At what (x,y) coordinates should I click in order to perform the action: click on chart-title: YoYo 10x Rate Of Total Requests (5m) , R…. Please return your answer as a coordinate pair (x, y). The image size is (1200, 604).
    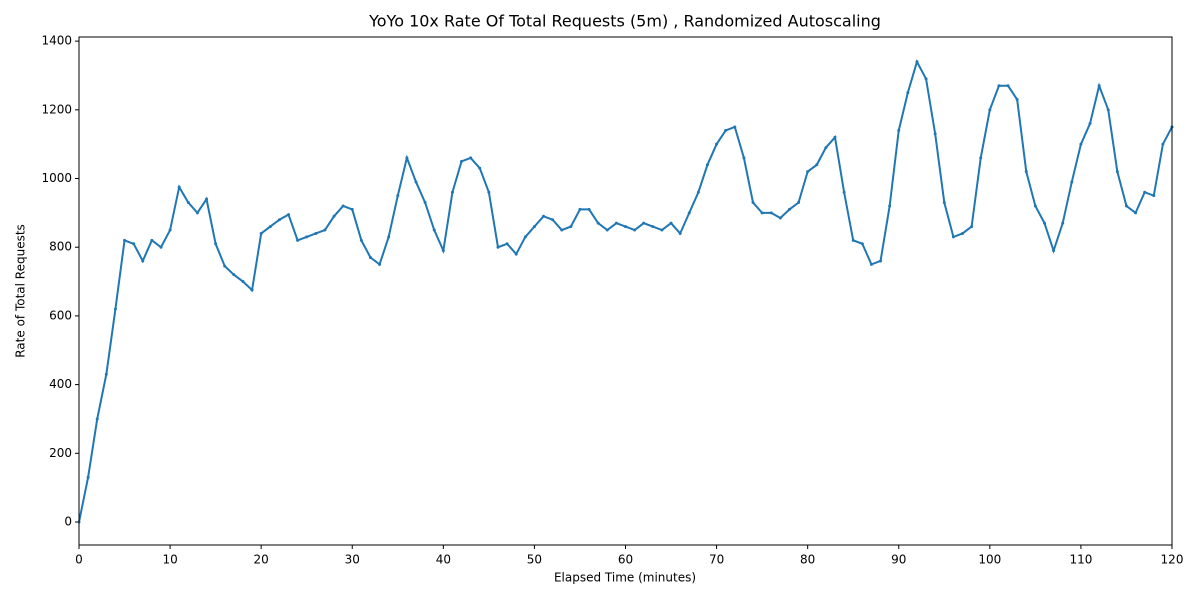
    Looking at the image, I should click on (624, 21).